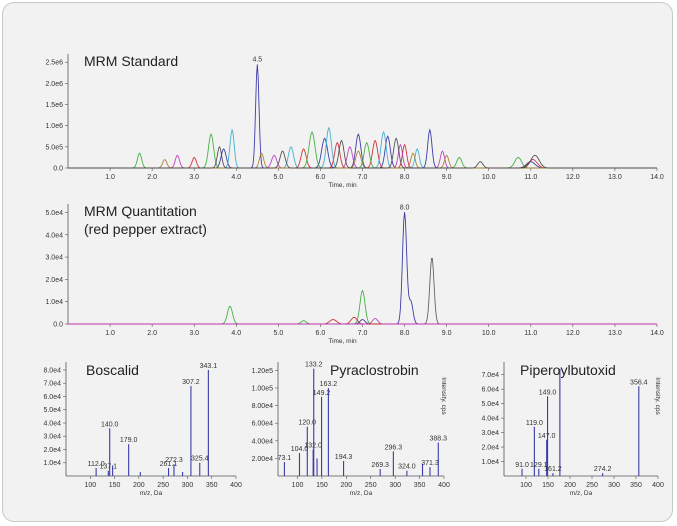  I want to click on y-tick-label: 6.00e4, so click(263, 424).